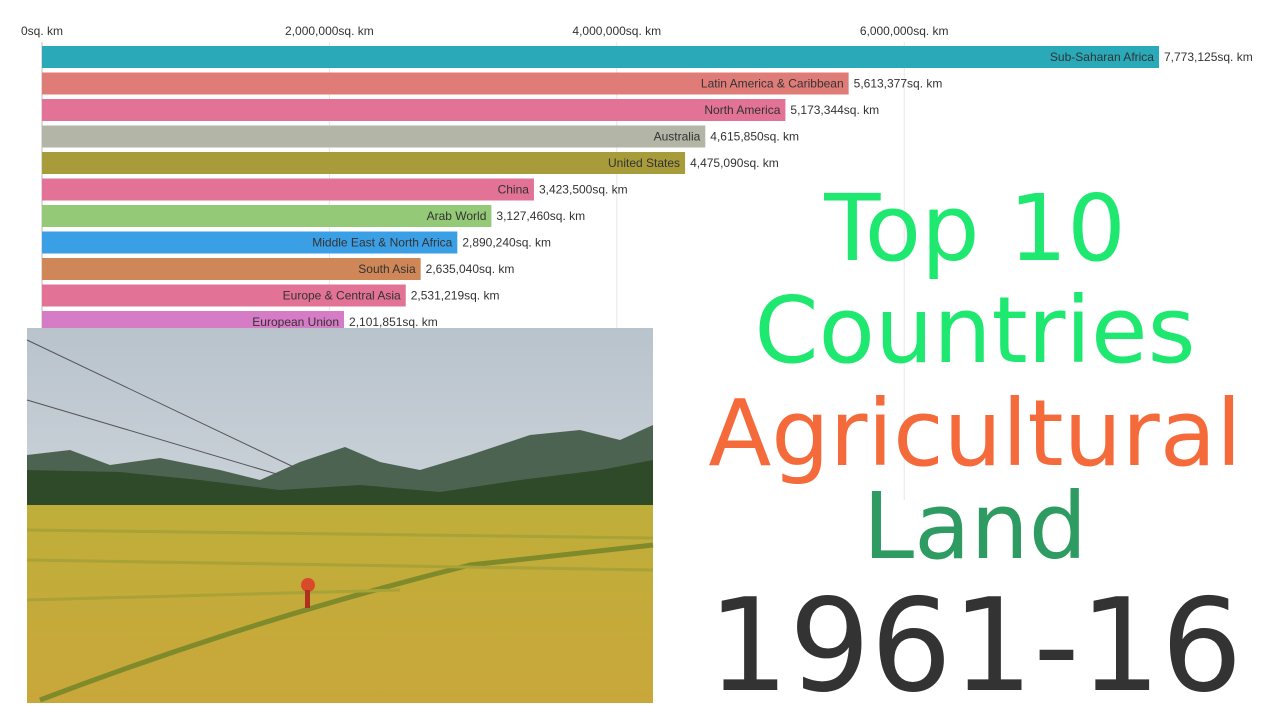 This screenshot has height=720, width=1280. I want to click on value-label: 4,475,090sq. km, so click(734, 163).